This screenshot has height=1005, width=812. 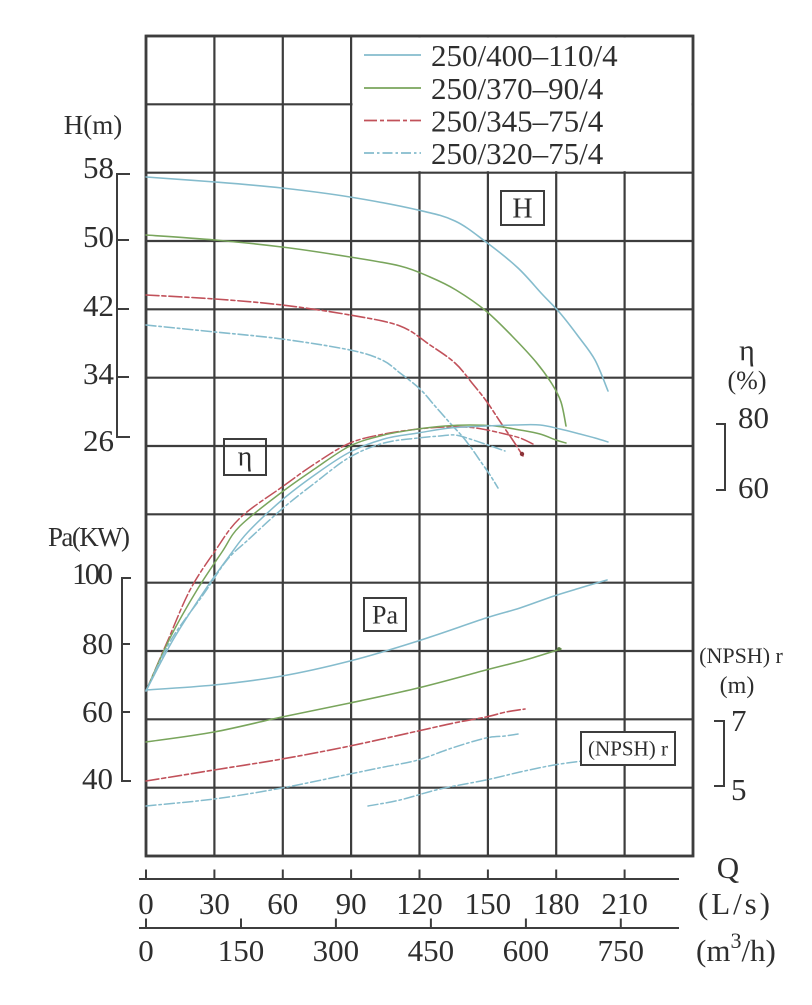 What do you see at coordinates (556, 903) in the screenshot?
I see `svg-text: 180` at bounding box center [556, 903].